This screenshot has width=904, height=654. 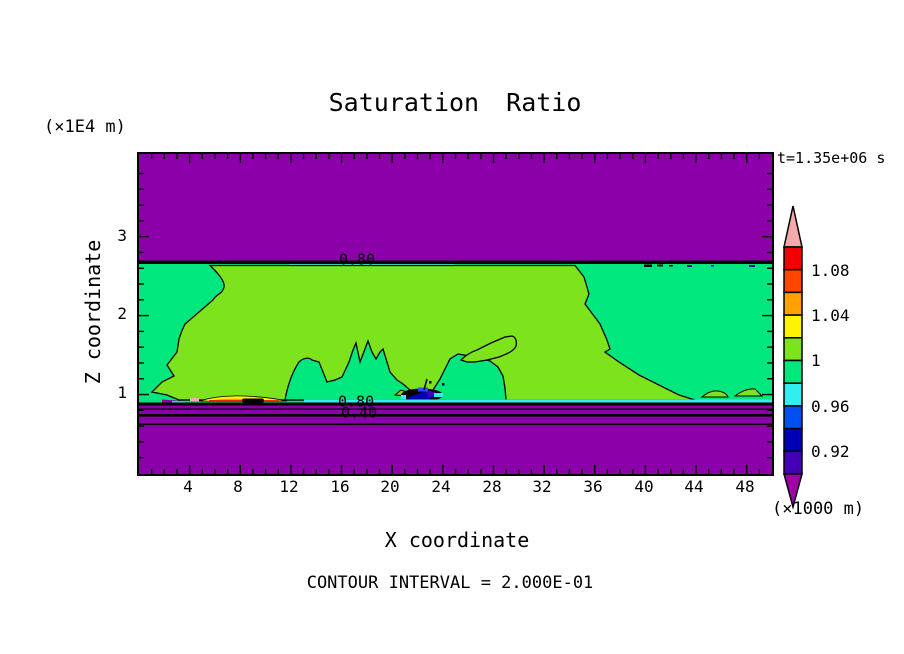 I want to click on bay-region, so click(x=395, y=370).